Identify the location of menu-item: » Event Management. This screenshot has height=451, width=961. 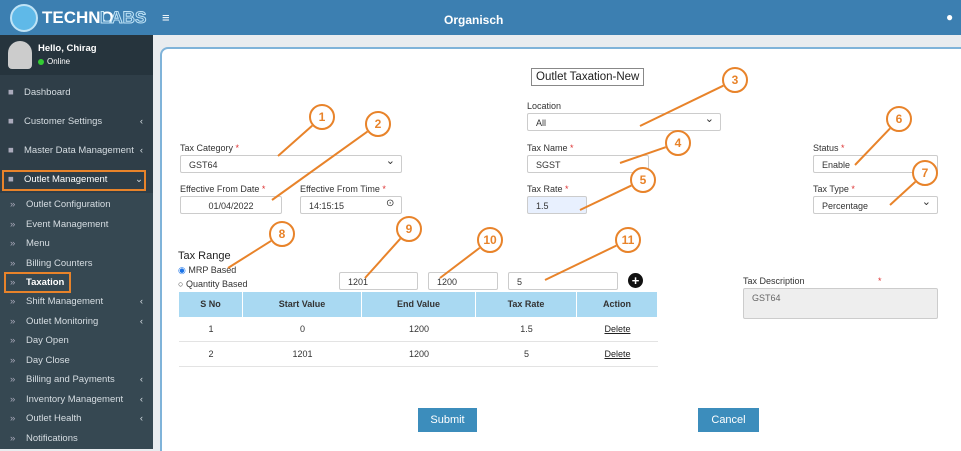
(76, 225).